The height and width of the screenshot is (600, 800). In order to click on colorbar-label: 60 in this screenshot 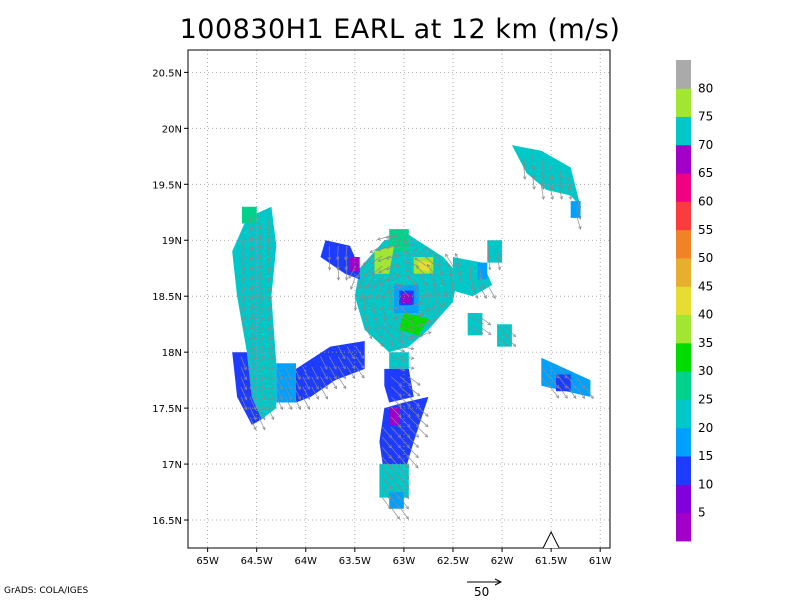, I will do `click(705, 202)`.